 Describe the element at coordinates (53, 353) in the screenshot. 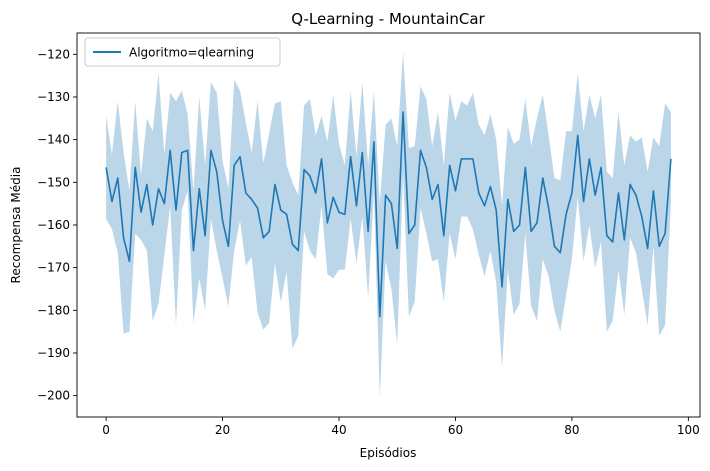

I see `y-tick-label: −190` at that location.